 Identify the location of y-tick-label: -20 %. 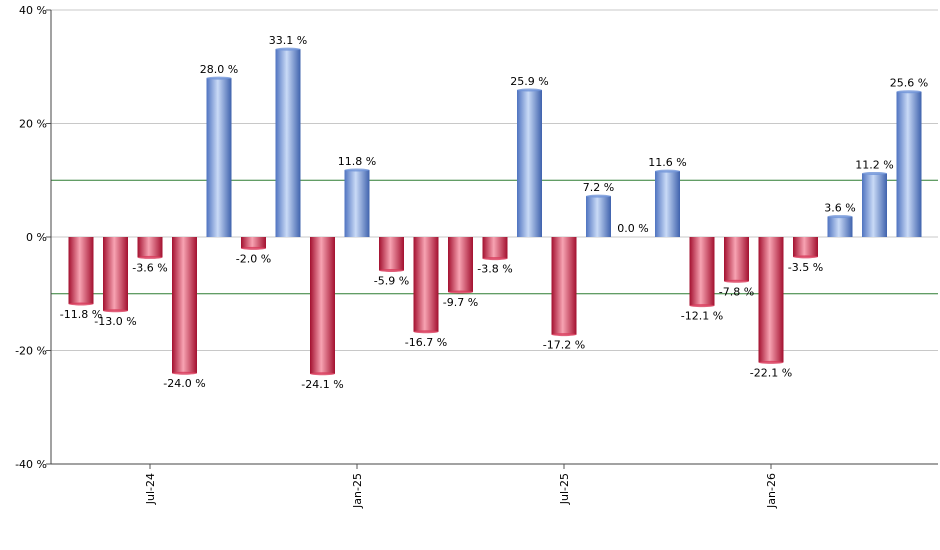
(31, 351).